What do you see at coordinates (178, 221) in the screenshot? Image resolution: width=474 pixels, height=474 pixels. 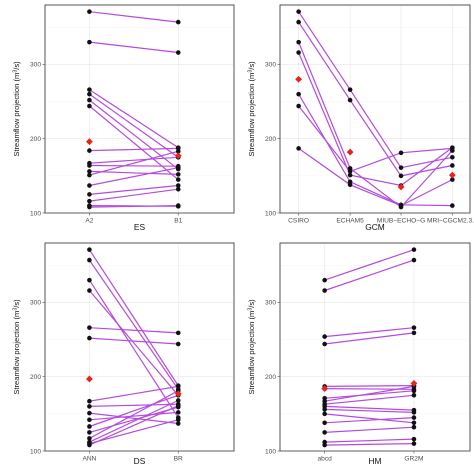 I see `x-tick-label: B1` at bounding box center [178, 221].